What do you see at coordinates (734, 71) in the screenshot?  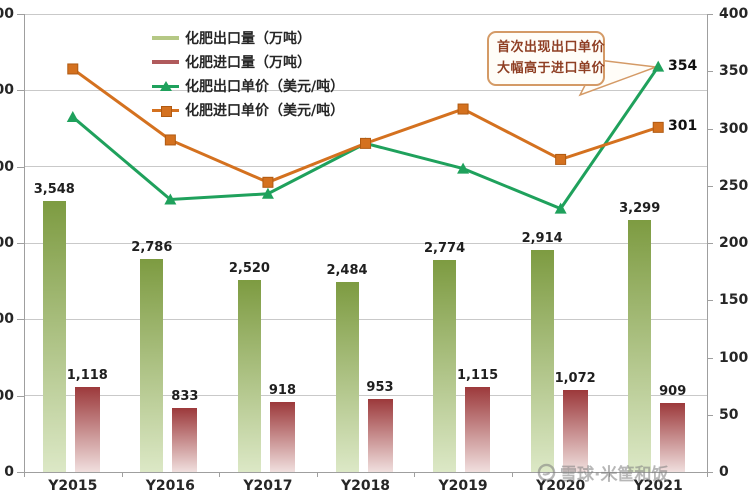 I see `right-axis-label: 350` at bounding box center [734, 71].